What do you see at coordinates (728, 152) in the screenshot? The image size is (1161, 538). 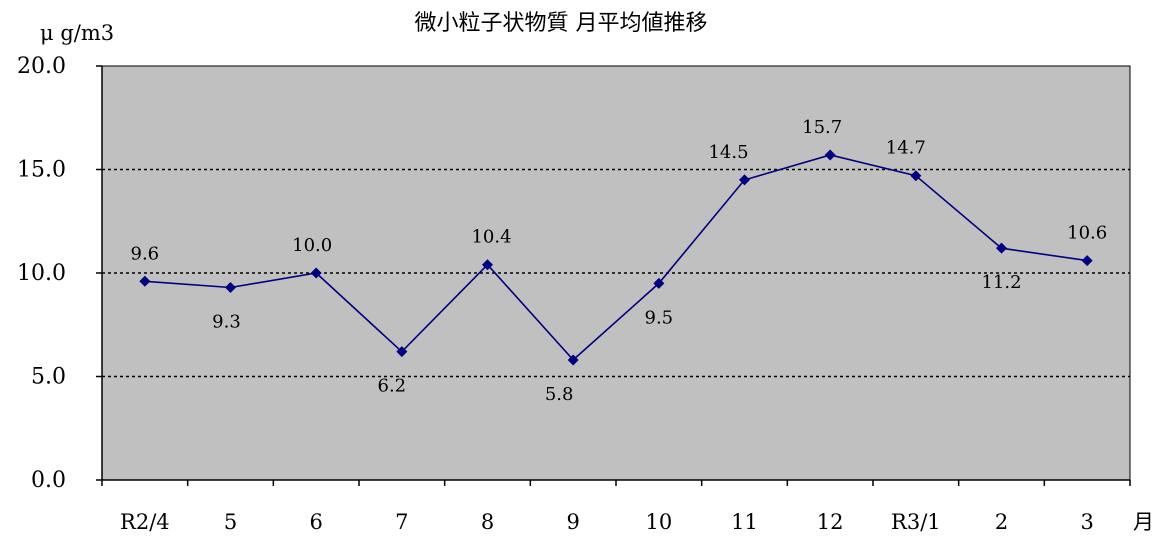 I see `data-label: 14.5` at bounding box center [728, 152].